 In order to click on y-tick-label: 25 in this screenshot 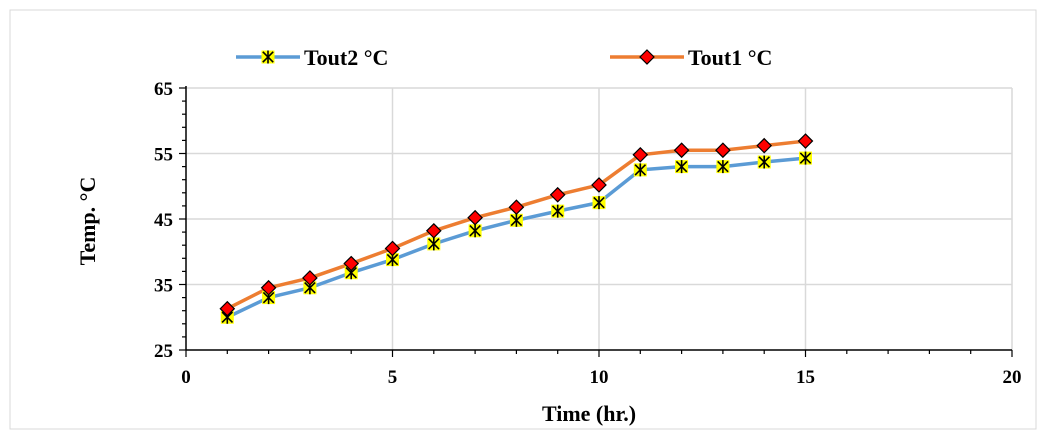, I will do `click(163, 351)`.